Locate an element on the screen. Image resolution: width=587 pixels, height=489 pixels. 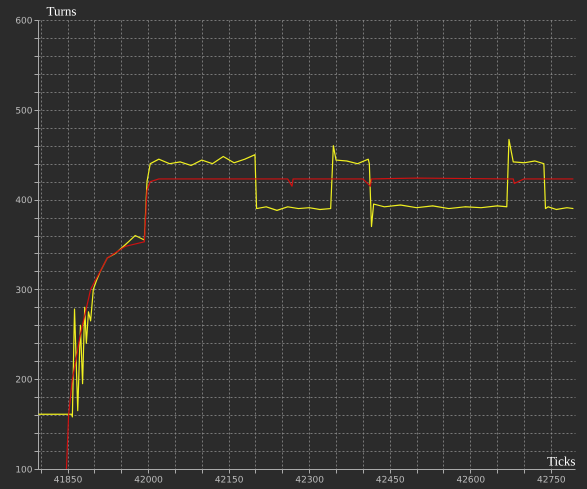
y-tick-label: 100 is located at coordinates (24, 471).